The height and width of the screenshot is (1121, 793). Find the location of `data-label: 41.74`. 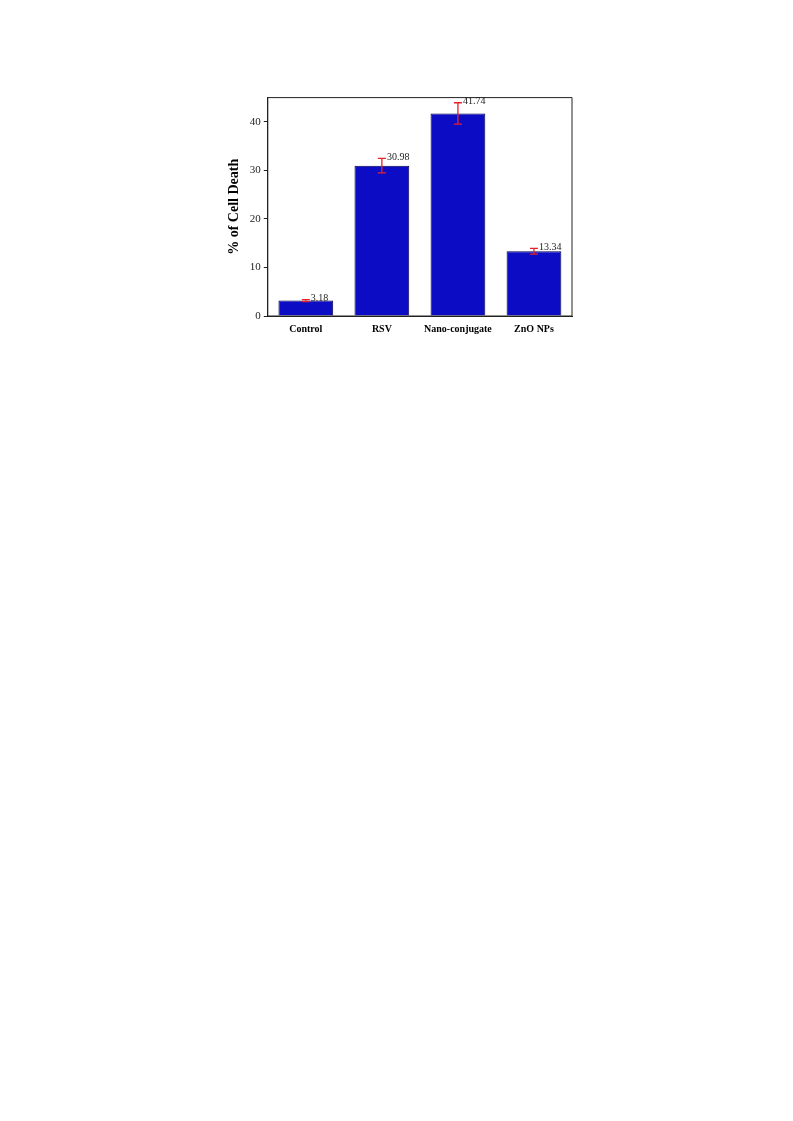

data-label: 41.74 is located at coordinates (474, 101).